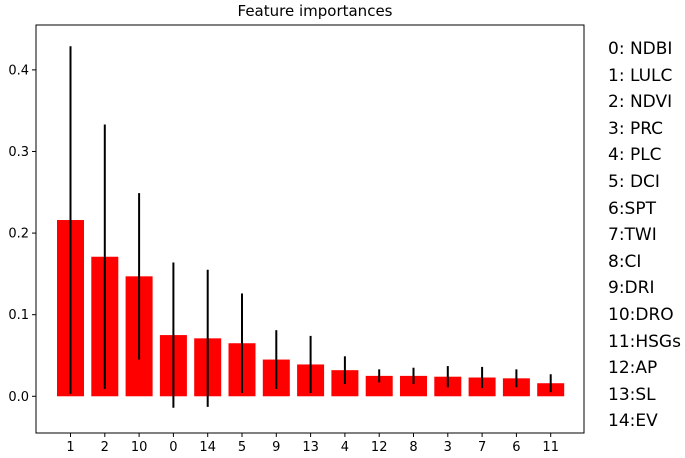 The height and width of the screenshot is (458, 685). What do you see at coordinates (631, 288) in the screenshot?
I see `legend-entry: 9:DRI` at bounding box center [631, 288].